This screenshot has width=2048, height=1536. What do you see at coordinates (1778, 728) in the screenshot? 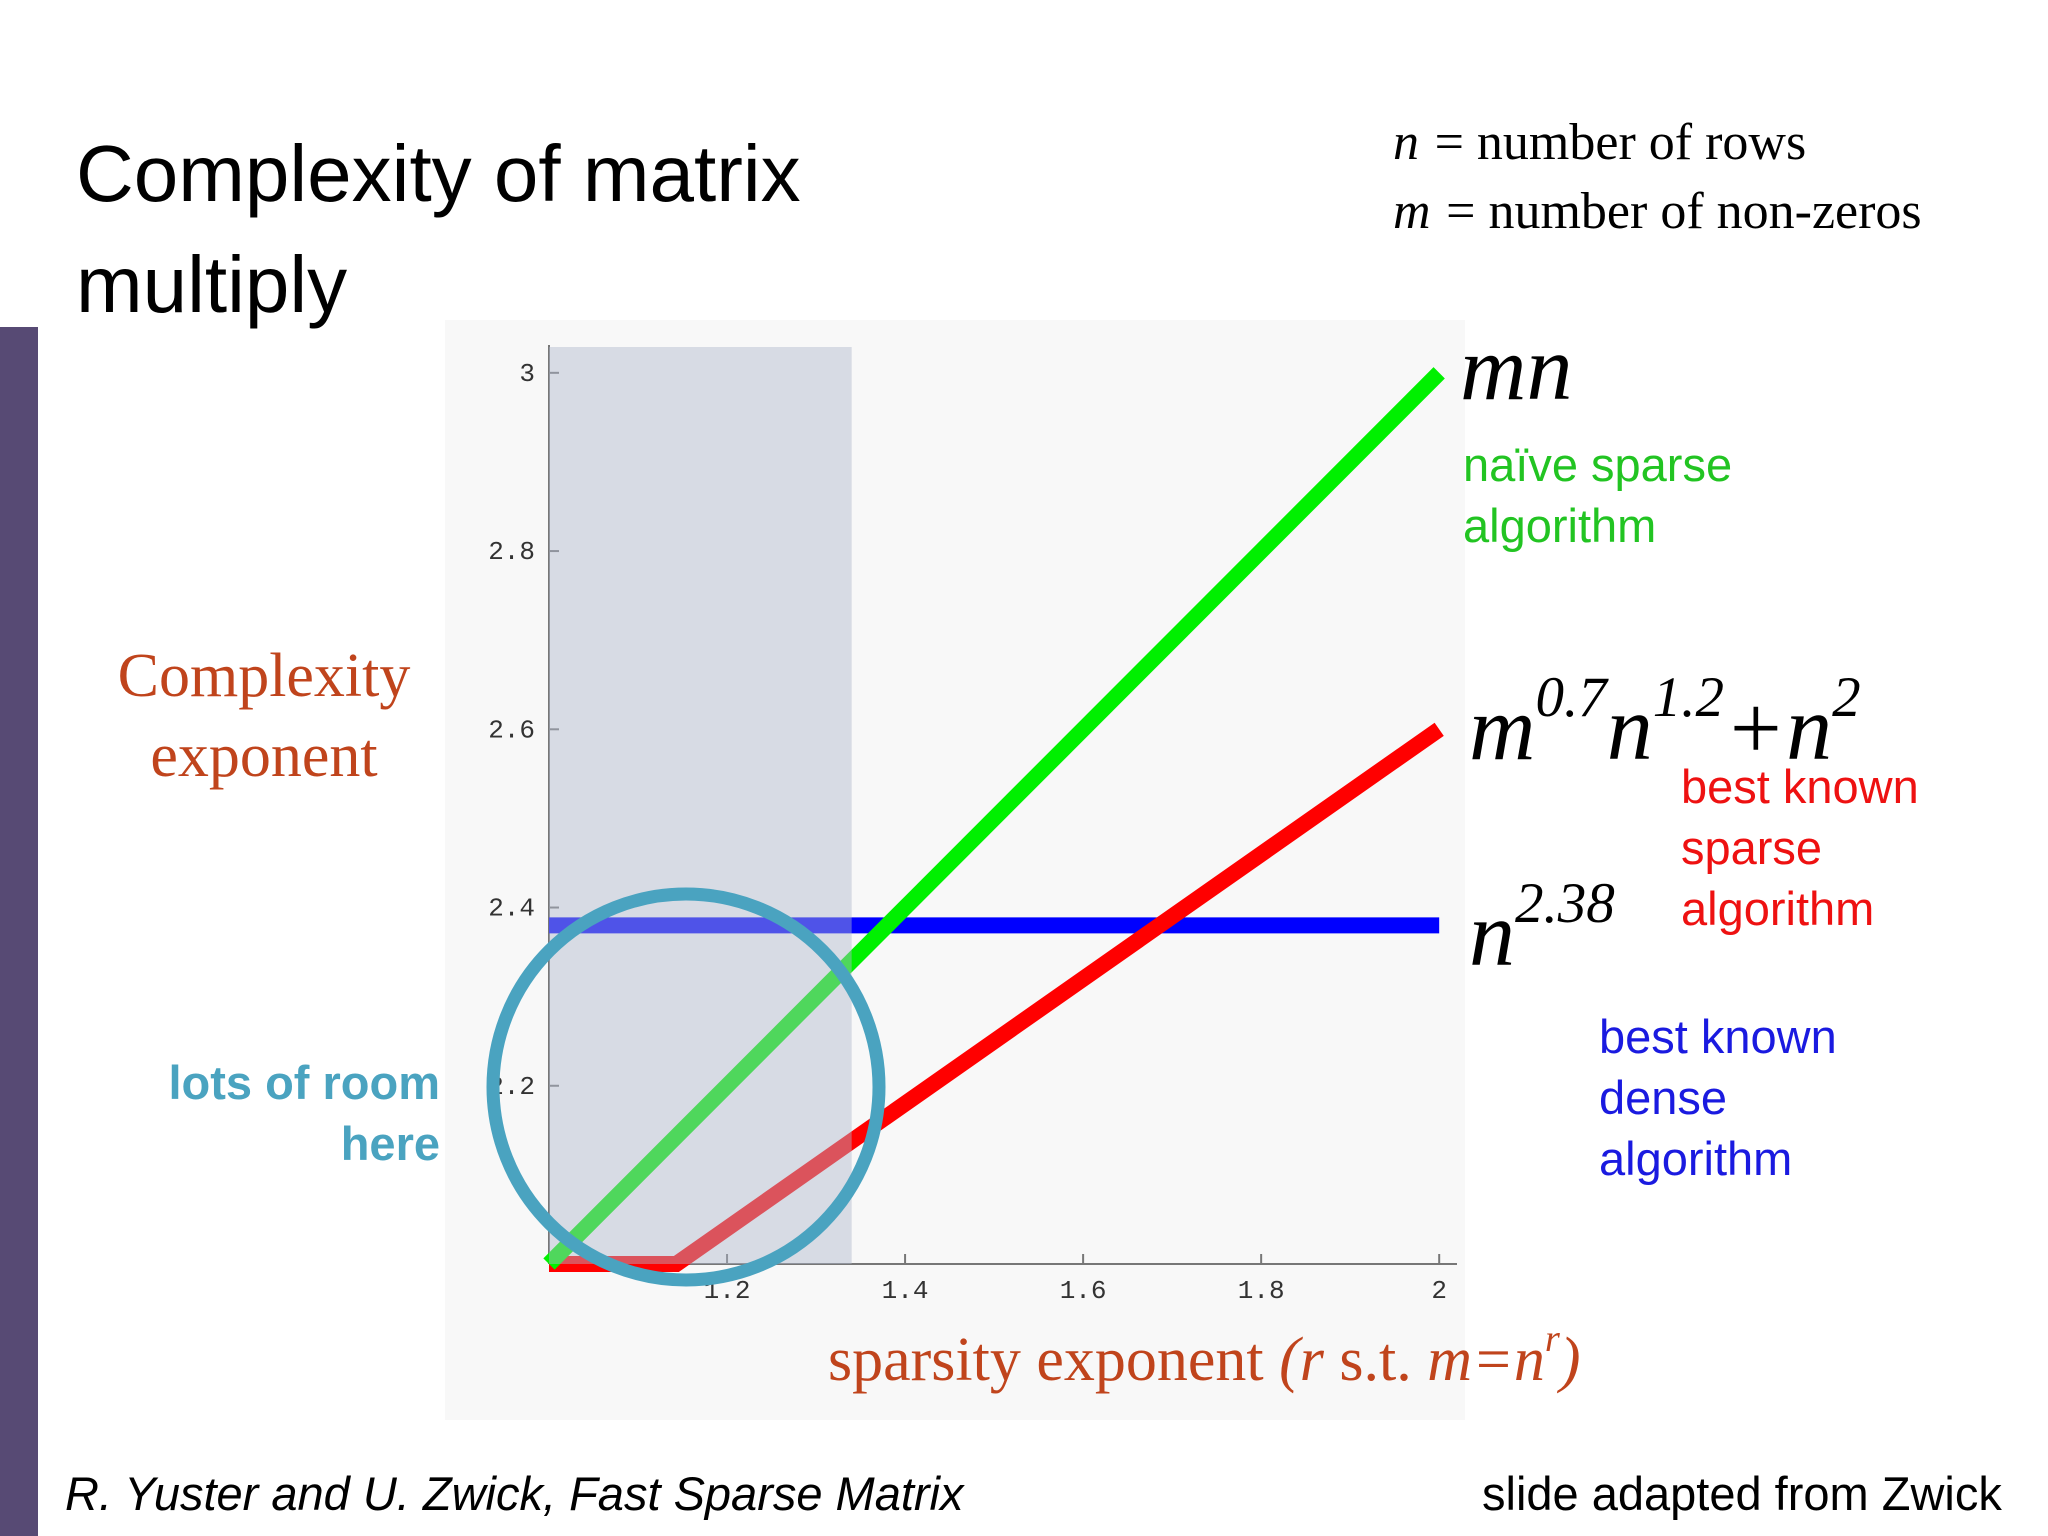
I see `label-part: +n` at bounding box center [1778, 728].